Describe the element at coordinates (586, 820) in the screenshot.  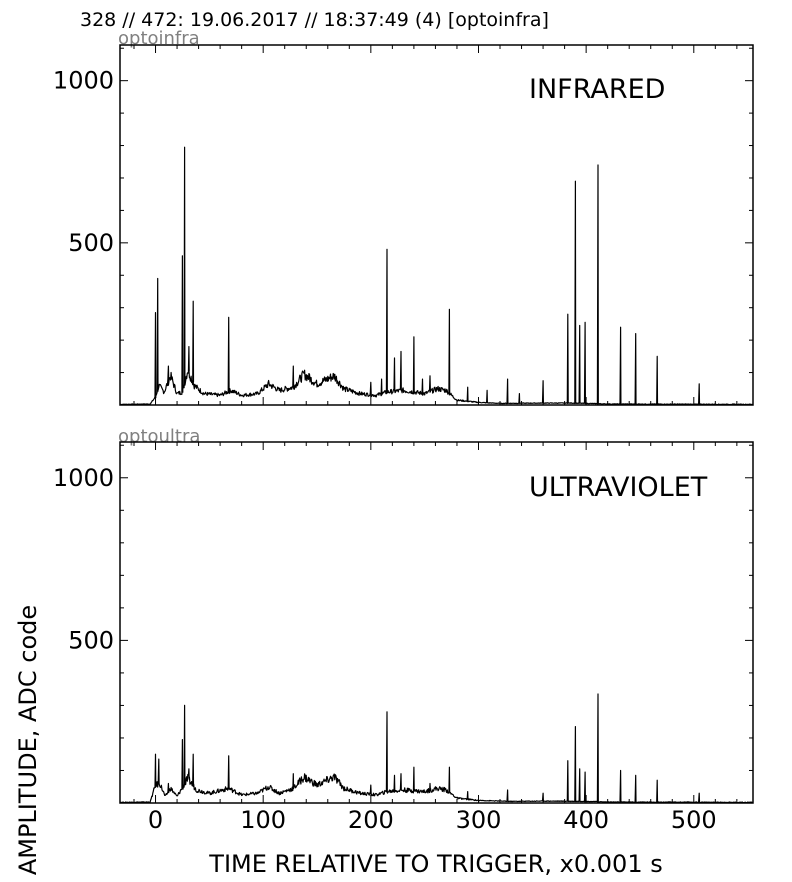
I see `ultraviolet-xtick-label: 400` at that location.